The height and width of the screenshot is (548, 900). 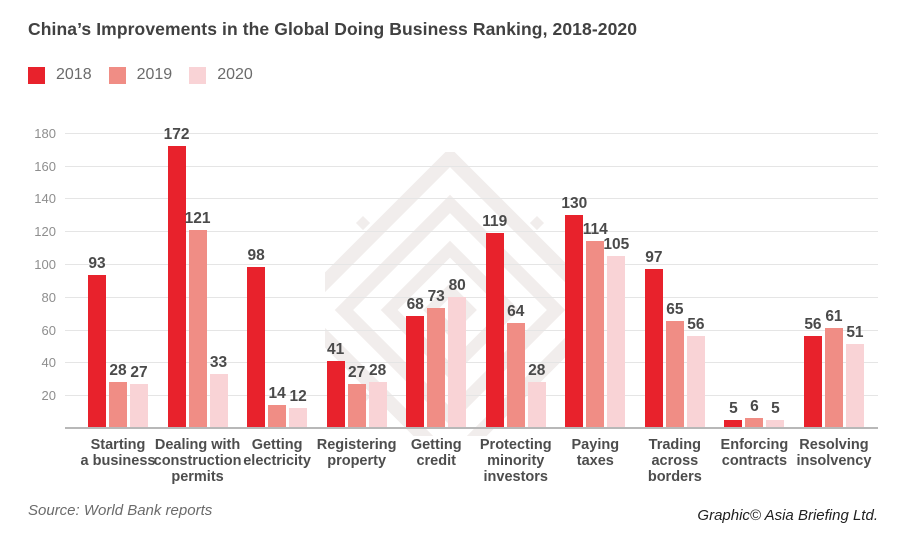 I want to click on legend-item-2019: 2019, so click(x=140, y=75).